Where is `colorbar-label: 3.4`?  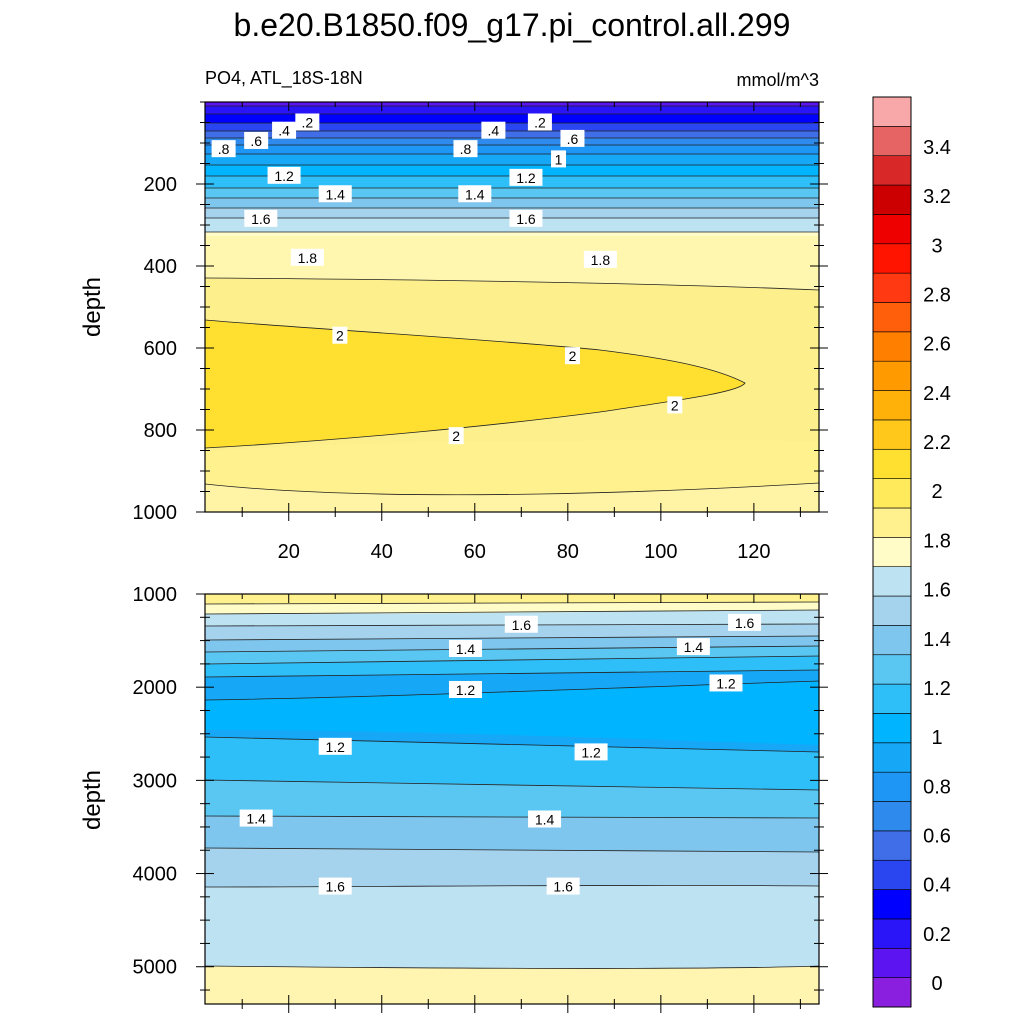 colorbar-label: 3.4 is located at coordinates (937, 148).